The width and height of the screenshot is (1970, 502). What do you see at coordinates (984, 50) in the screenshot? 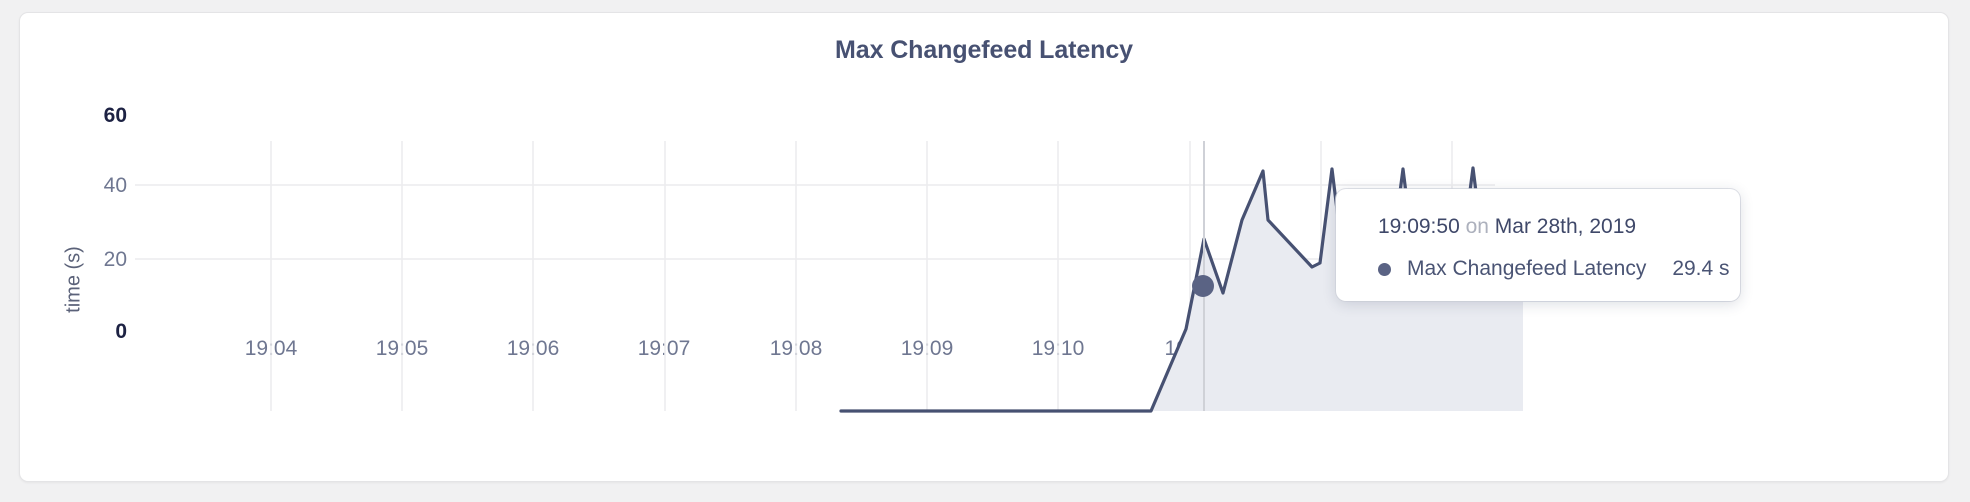
I see `page-title: Max Changefeed Latency` at bounding box center [984, 50].